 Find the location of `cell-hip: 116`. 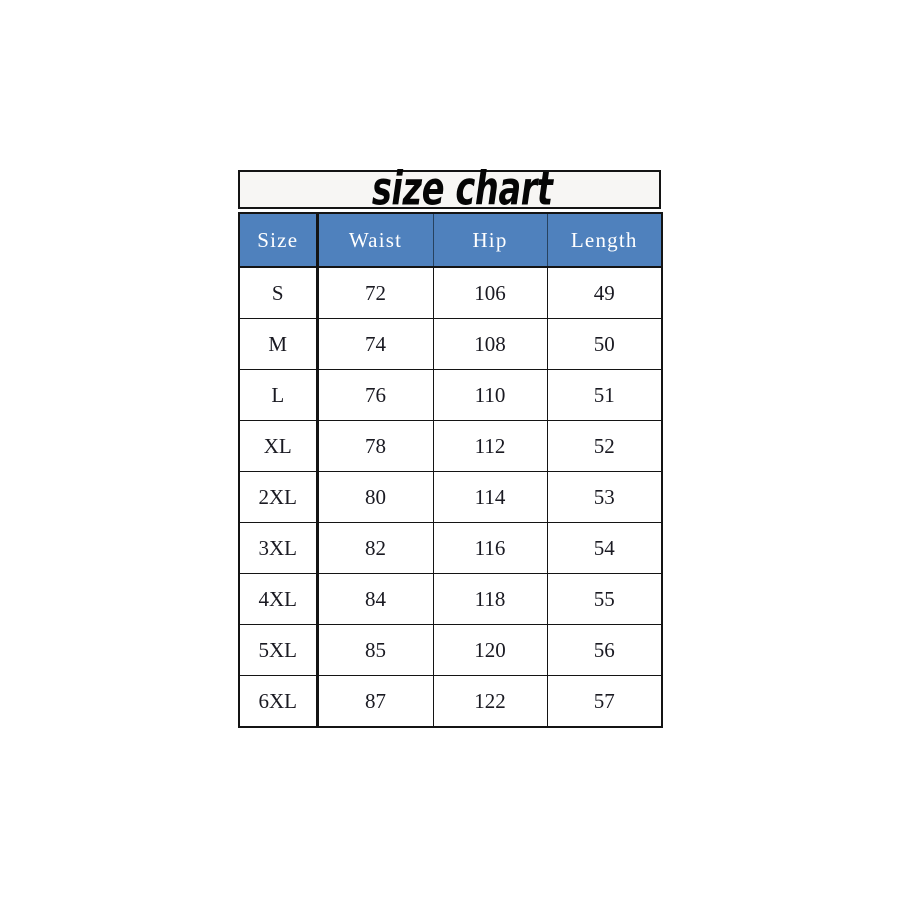

cell-hip: 116 is located at coordinates (490, 548).